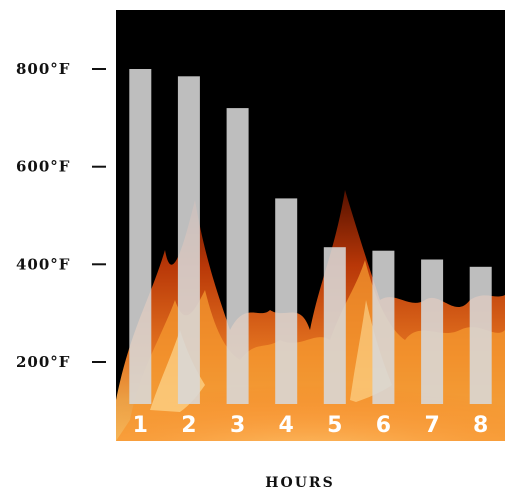 Image resolution: width=508 pixels, height=489 pixels. I want to click on y-tick-label-800: 800°F, so click(43, 69).